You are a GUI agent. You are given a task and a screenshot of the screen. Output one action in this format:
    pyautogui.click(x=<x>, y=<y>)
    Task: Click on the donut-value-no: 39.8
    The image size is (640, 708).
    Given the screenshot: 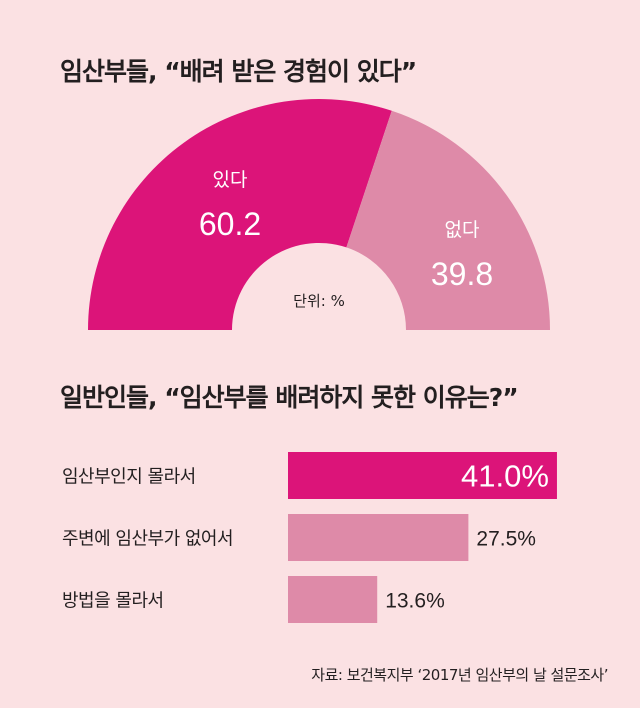 What is the action you would take?
    pyautogui.click(x=462, y=274)
    